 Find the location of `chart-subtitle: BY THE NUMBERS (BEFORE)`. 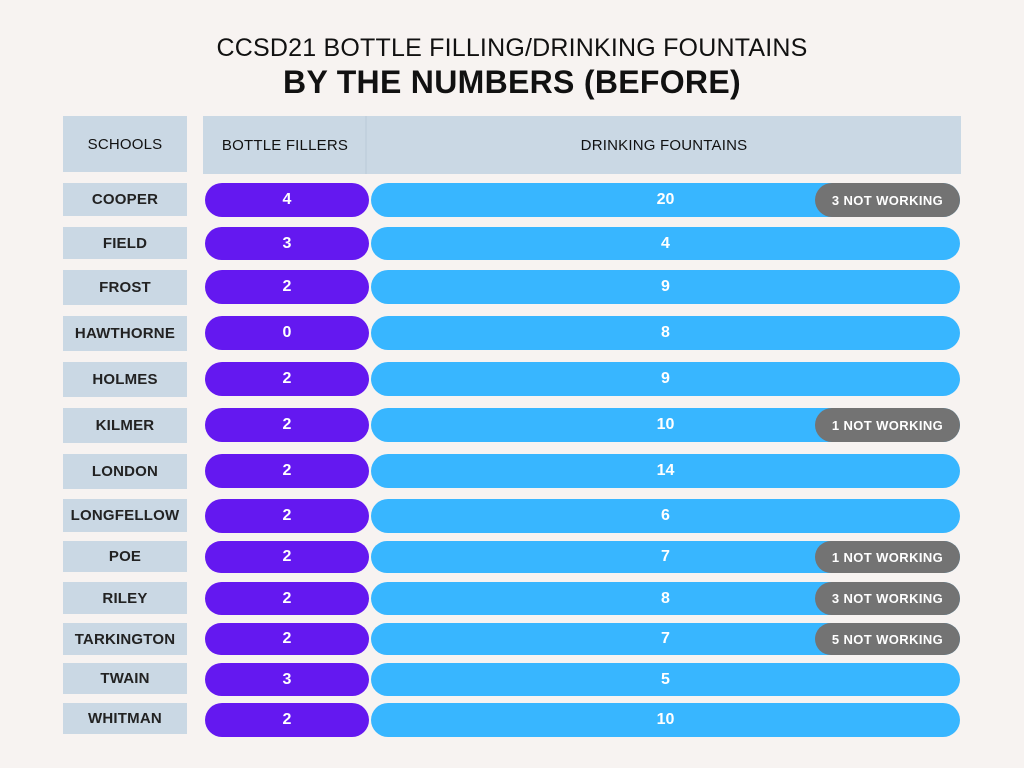

chart-subtitle: BY THE NUMBERS (BEFORE) is located at coordinates (512, 82).